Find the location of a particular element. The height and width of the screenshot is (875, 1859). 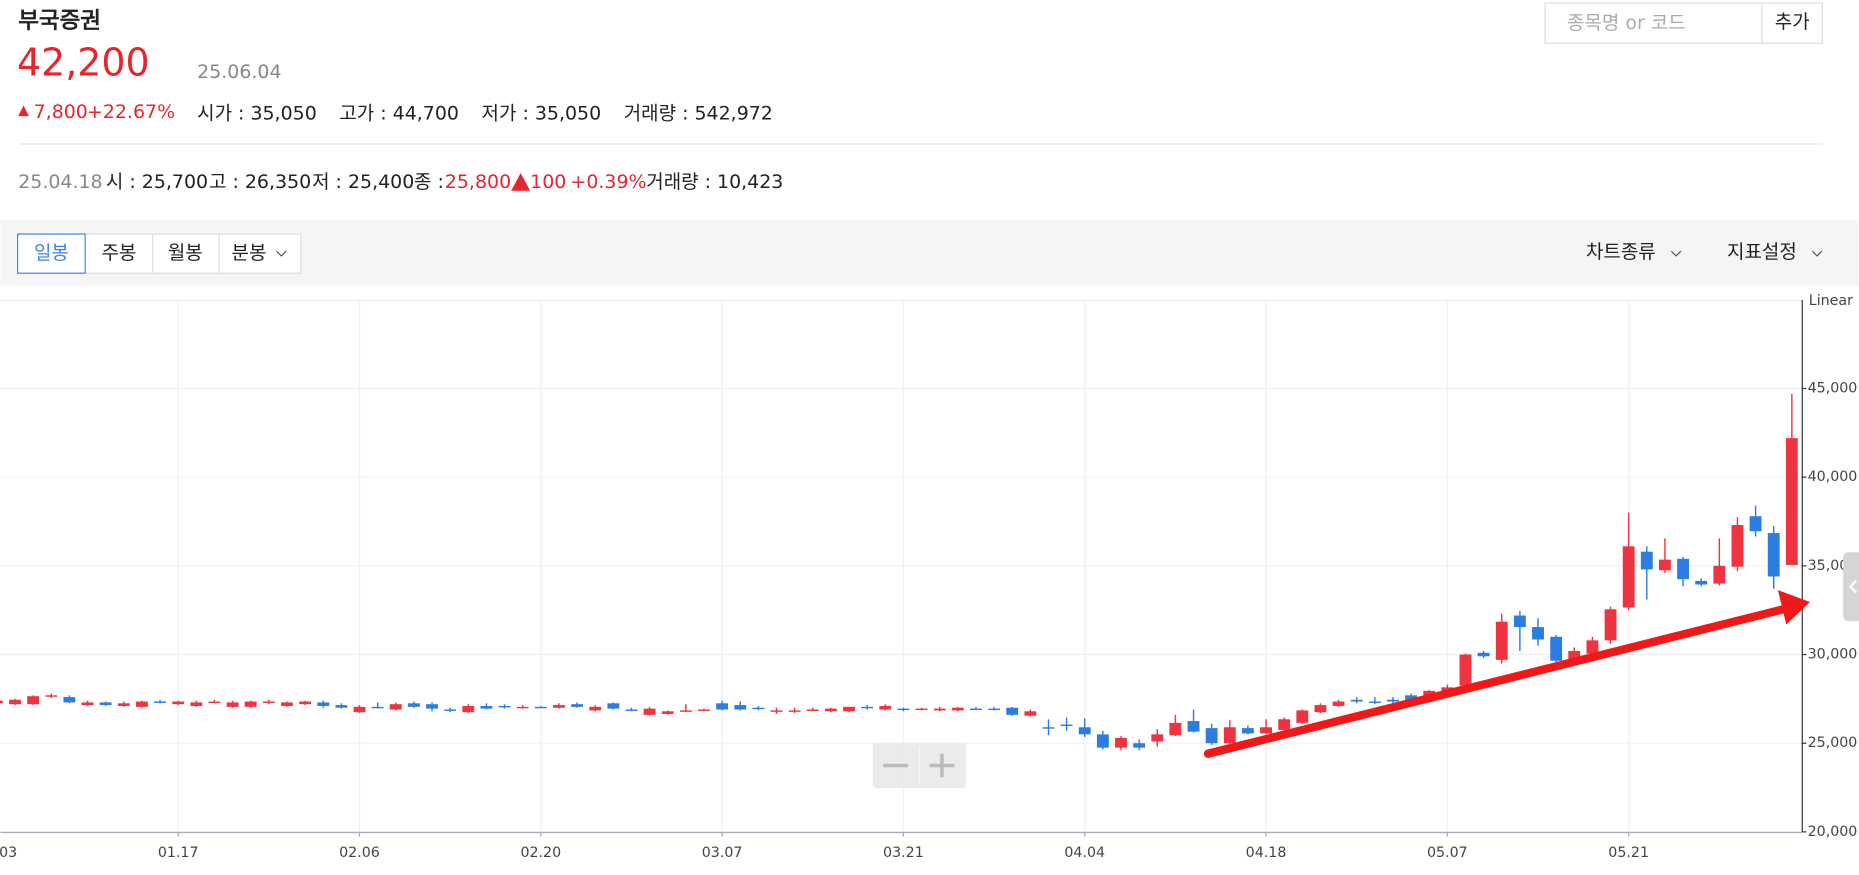

x-tick-label: 04.04 is located at coordinates (1084, 853).